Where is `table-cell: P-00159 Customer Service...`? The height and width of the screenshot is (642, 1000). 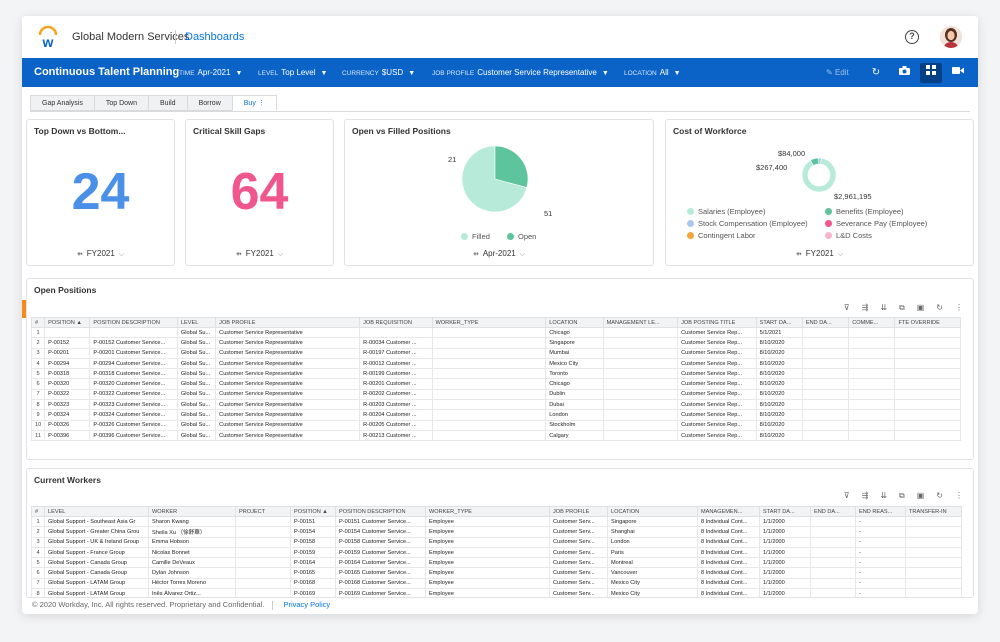
table-cell: P-00159 Customer Service... is located at coordinates (380, 552).